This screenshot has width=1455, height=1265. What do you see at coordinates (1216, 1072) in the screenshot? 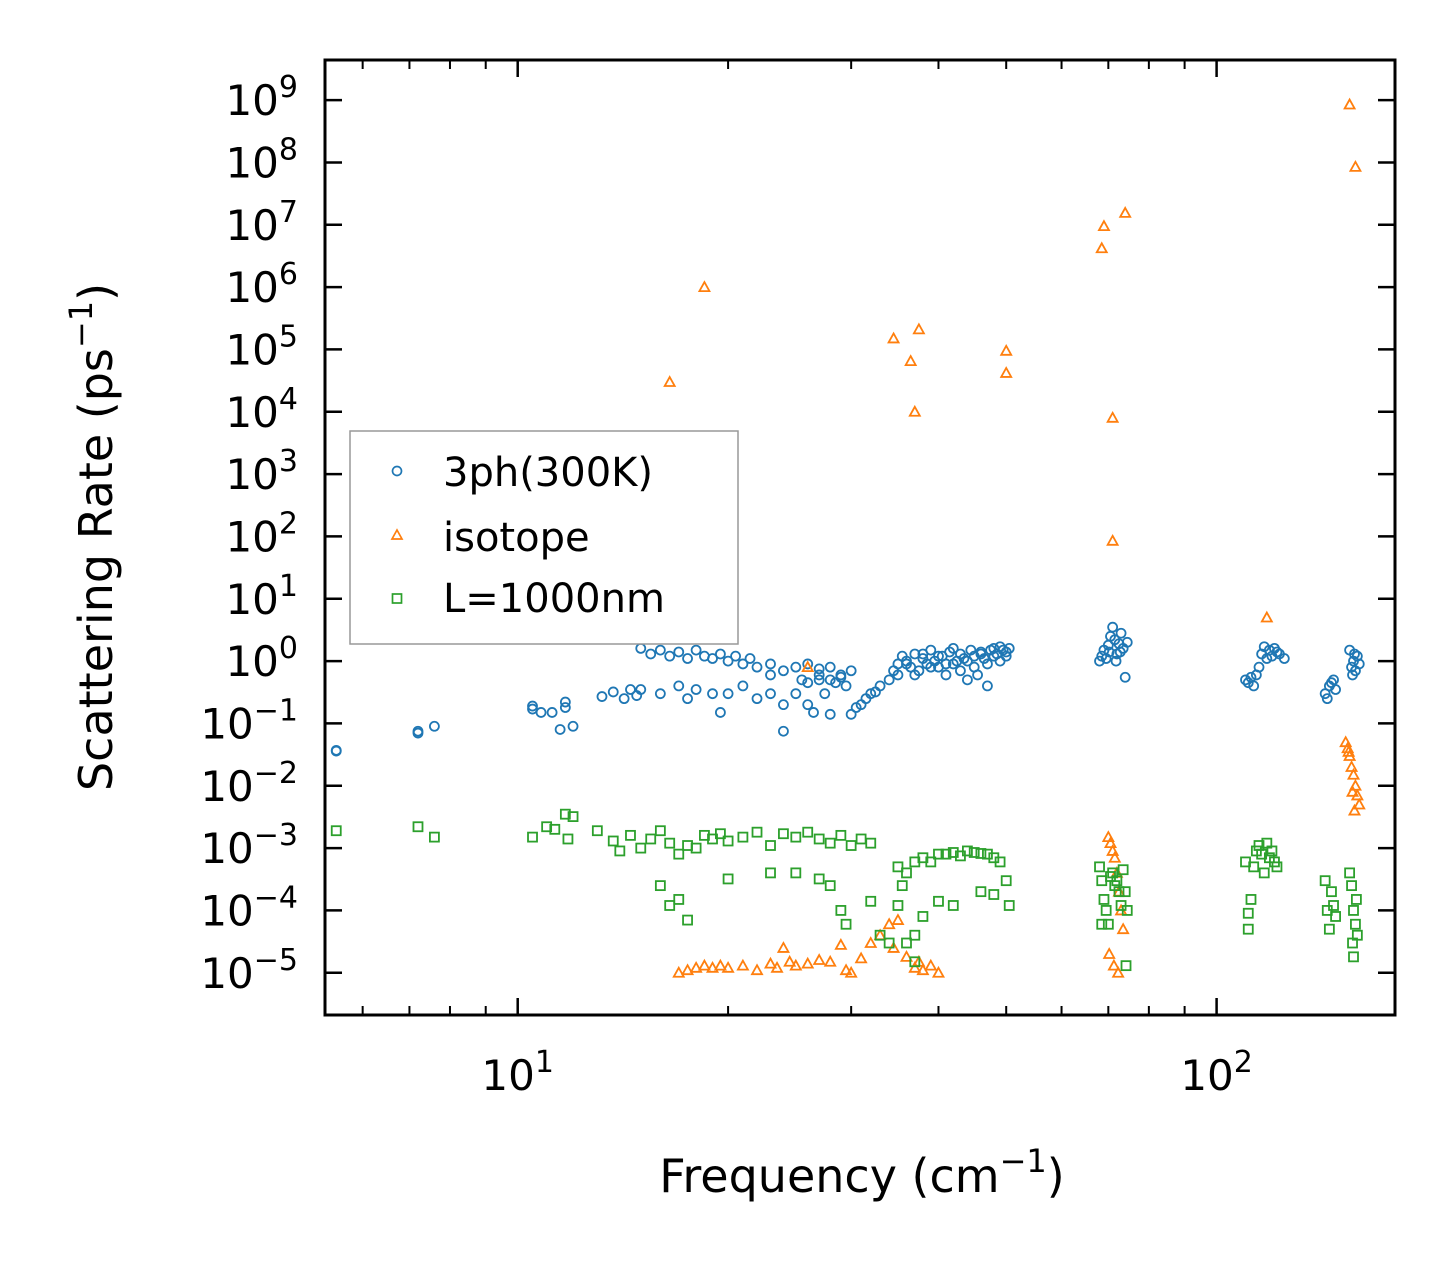
I see `x-tick-label: 102` at bounding box center [1216, 1072].